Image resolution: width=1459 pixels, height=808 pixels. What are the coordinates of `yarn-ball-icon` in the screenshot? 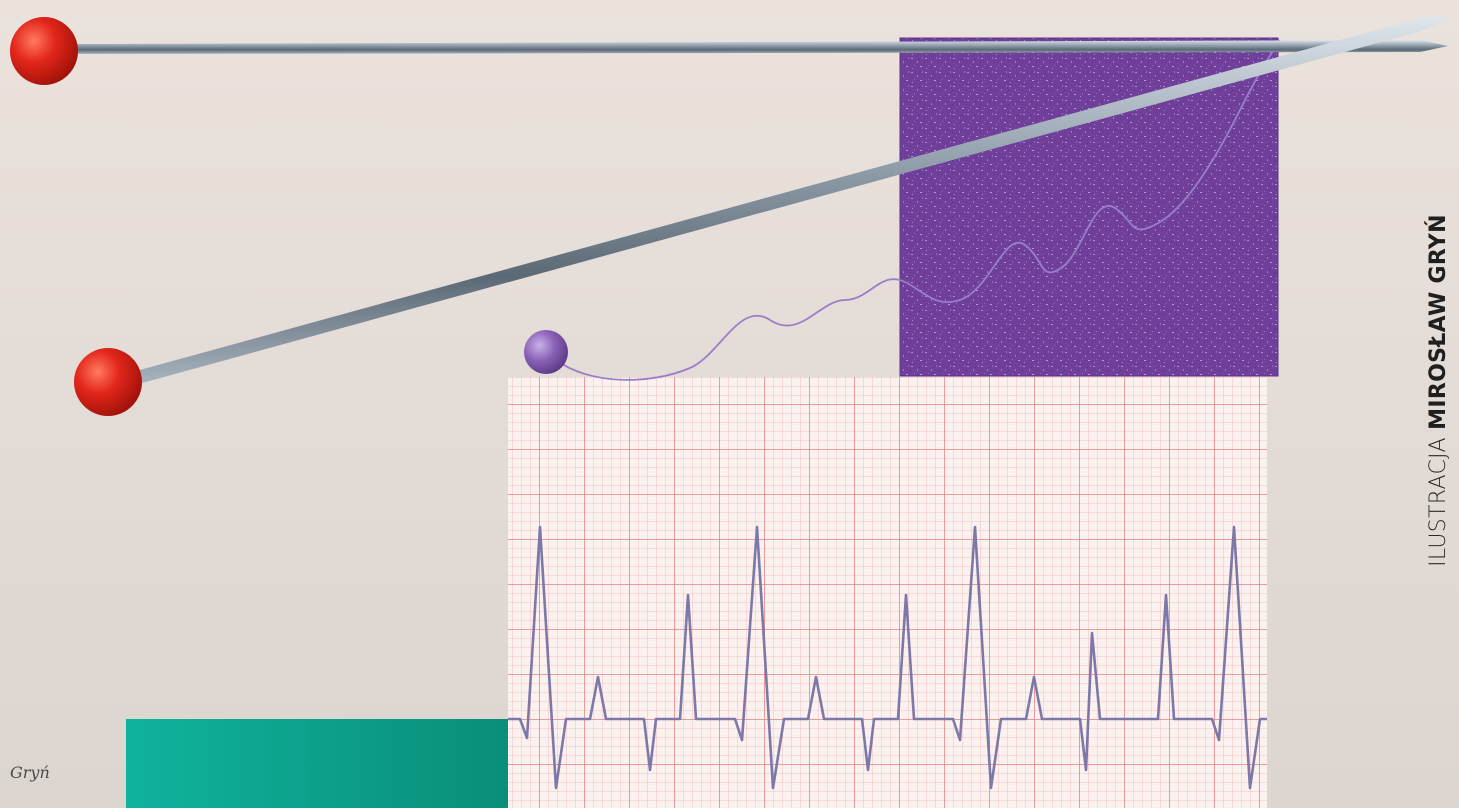 It's located at (546, 352).